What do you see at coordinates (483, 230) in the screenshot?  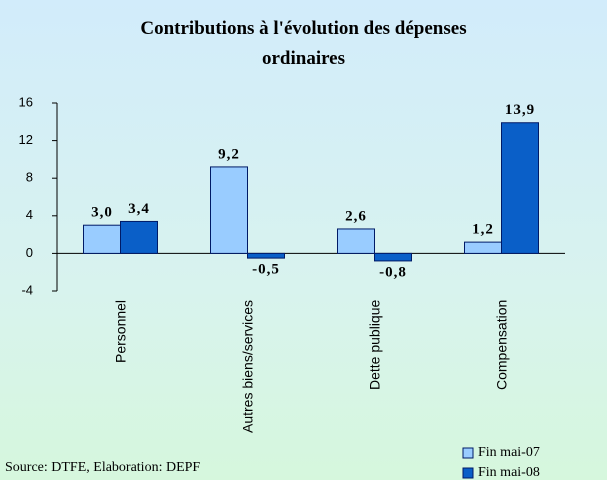 I see `value-label: 1,2` at bounding box center [483, 230].